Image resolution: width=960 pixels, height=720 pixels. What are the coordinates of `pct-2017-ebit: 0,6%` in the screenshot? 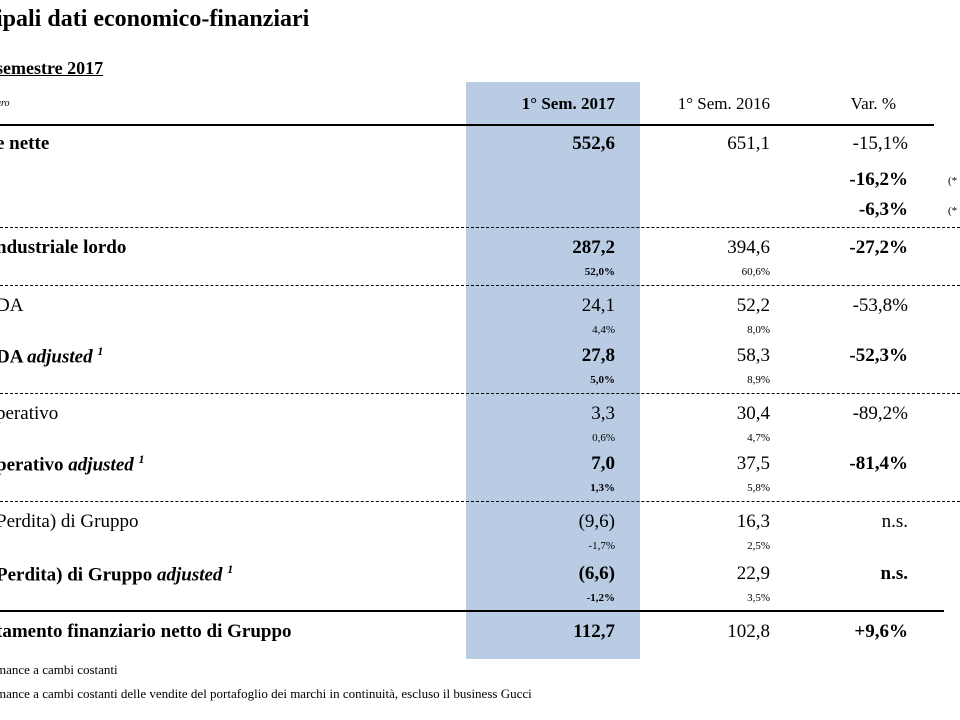 It's located at (603, 438).